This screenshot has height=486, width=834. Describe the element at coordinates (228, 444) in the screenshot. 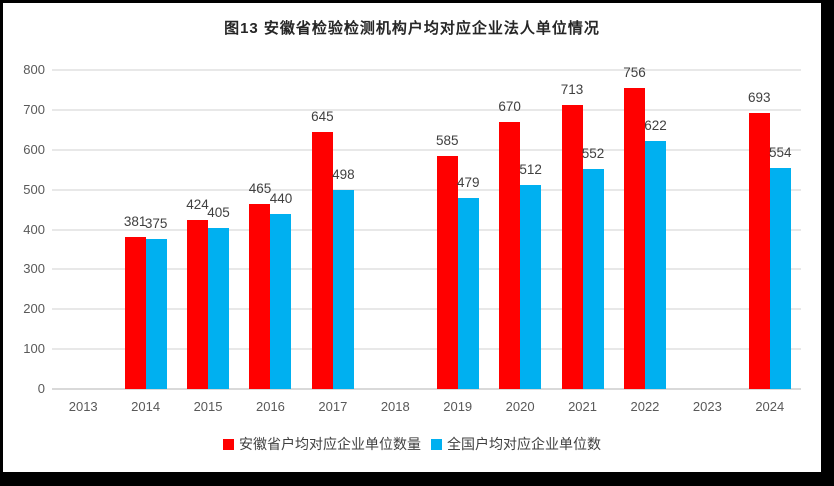

I see `legend-swatch-anhui-icon` at that location.